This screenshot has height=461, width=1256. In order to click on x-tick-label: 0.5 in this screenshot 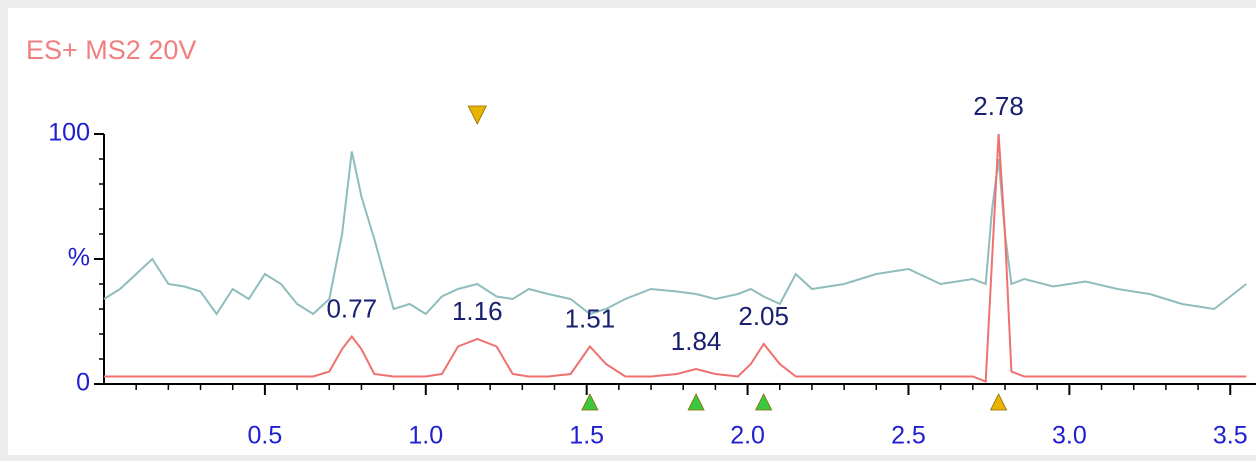, I will do `click(265, 436)`.